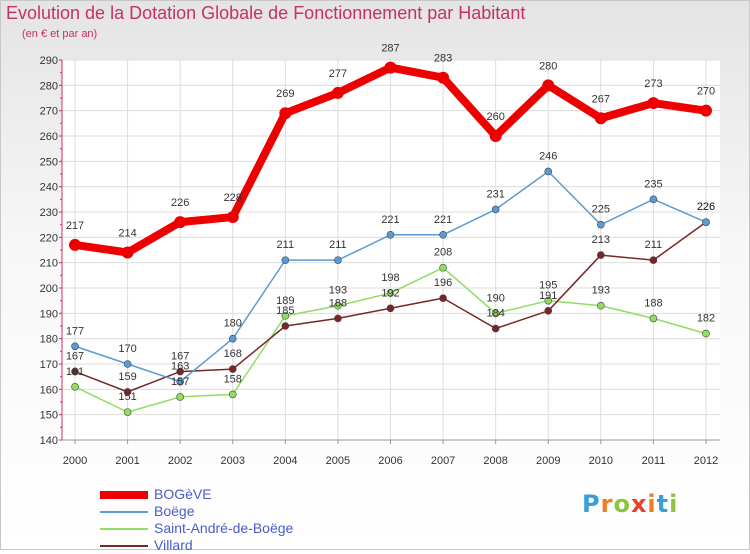  I want to click on data-label: 192, so click(390, 293).